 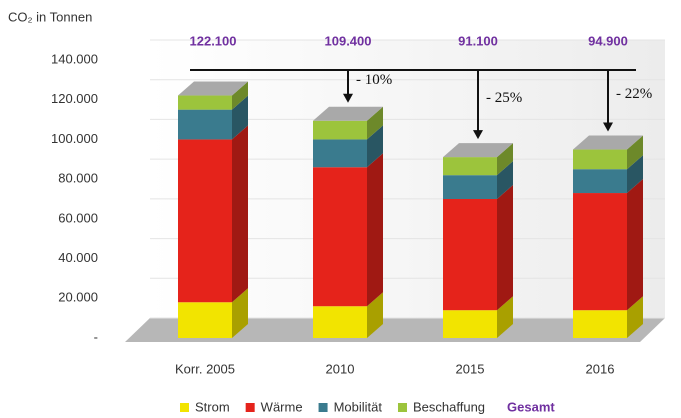 I want to click on y-tick-label: 80.000, so click(x=78, y=178).